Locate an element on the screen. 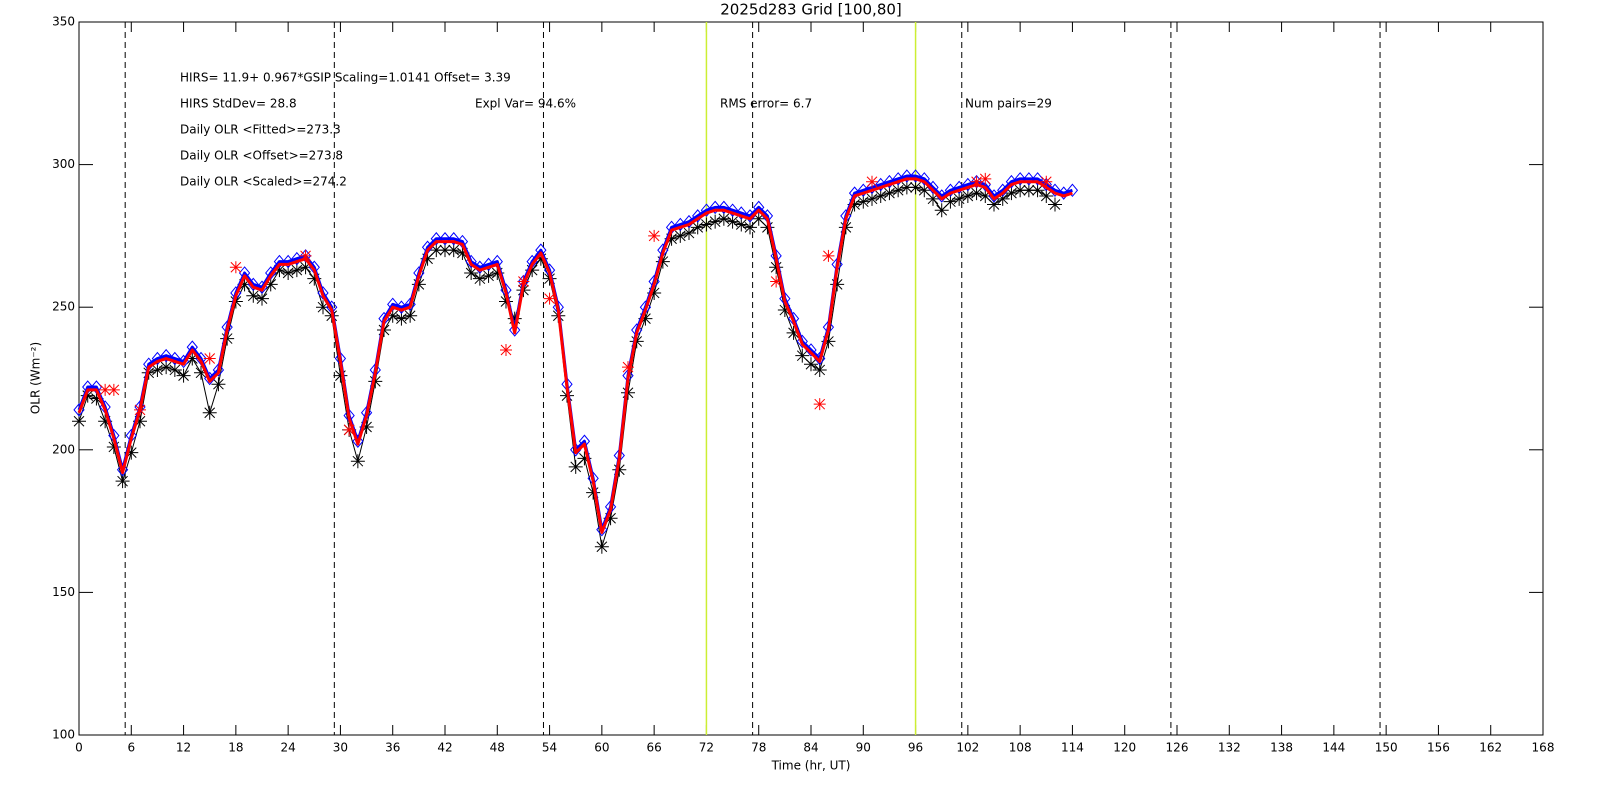 This screenshot has height=800, width=1600. x-tick-label: 120 is located at coordinates (1124, 748).